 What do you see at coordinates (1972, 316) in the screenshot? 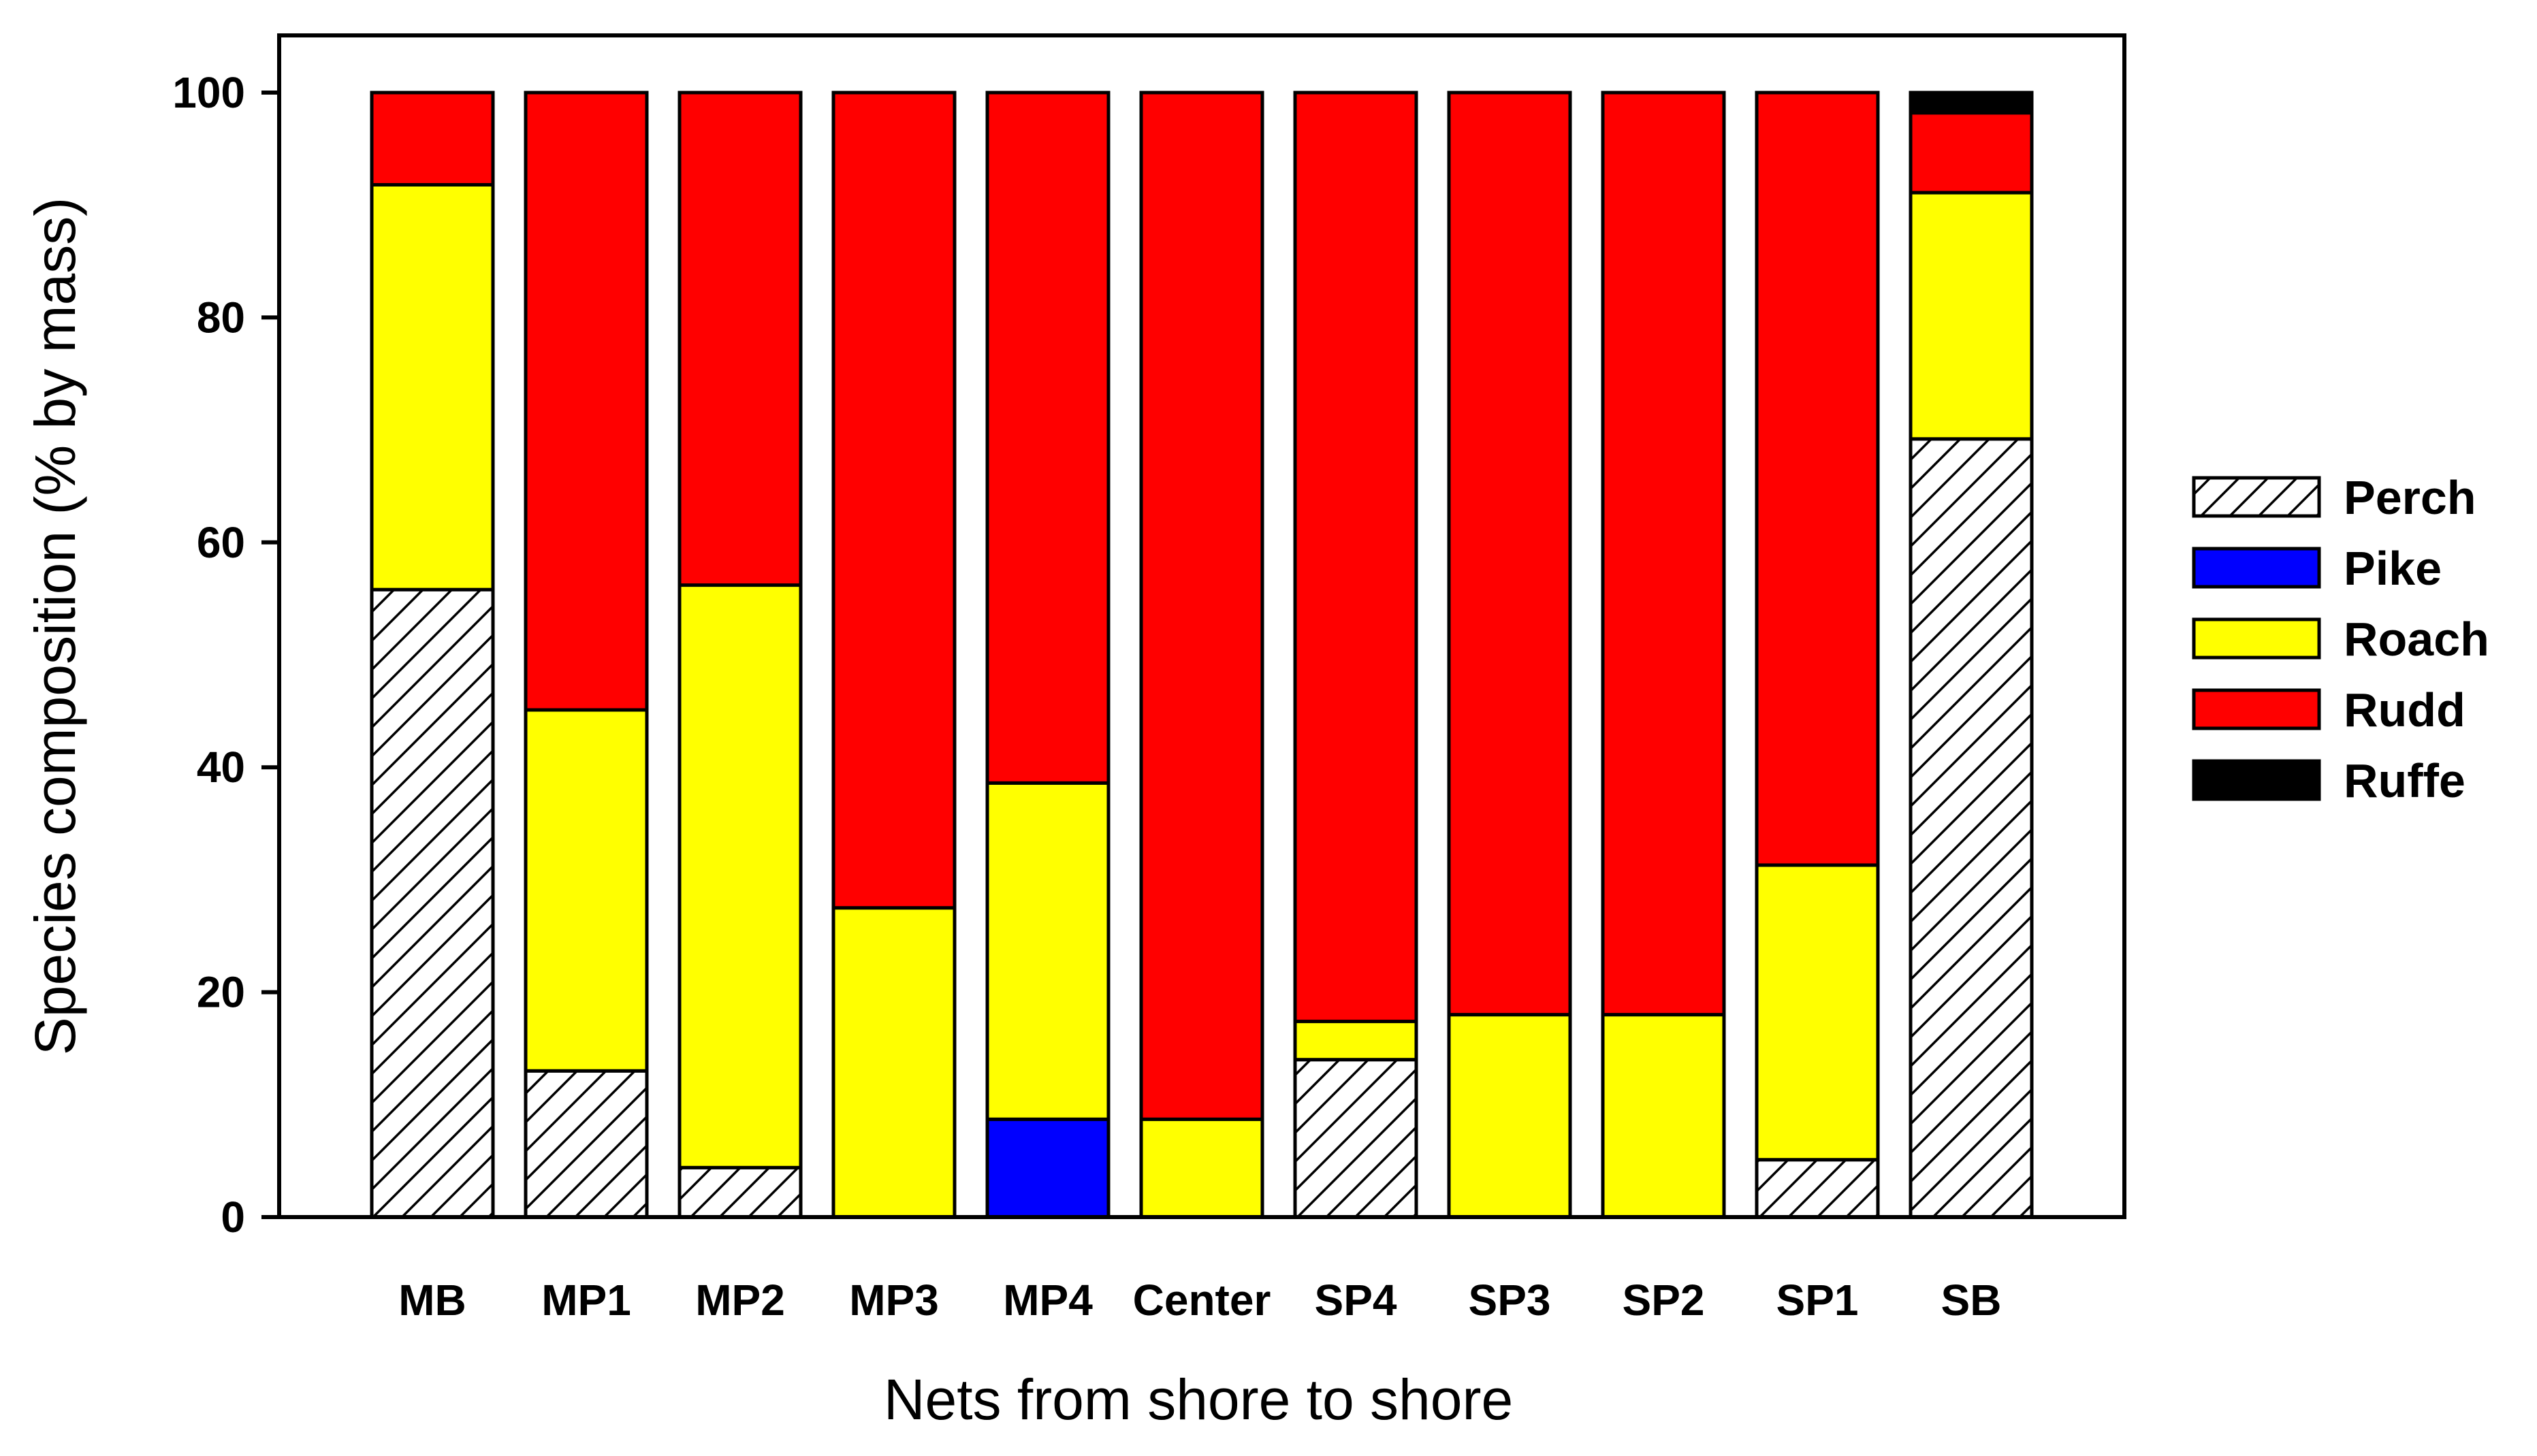
I see `bar-segment-sb-roach` at bounding box center [1972, 316].